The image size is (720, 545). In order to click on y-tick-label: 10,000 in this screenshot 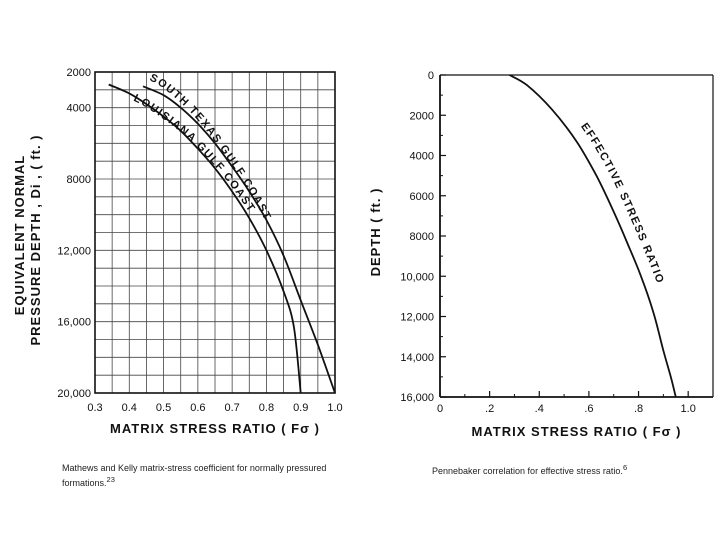, I will do `click(417, 277)`.